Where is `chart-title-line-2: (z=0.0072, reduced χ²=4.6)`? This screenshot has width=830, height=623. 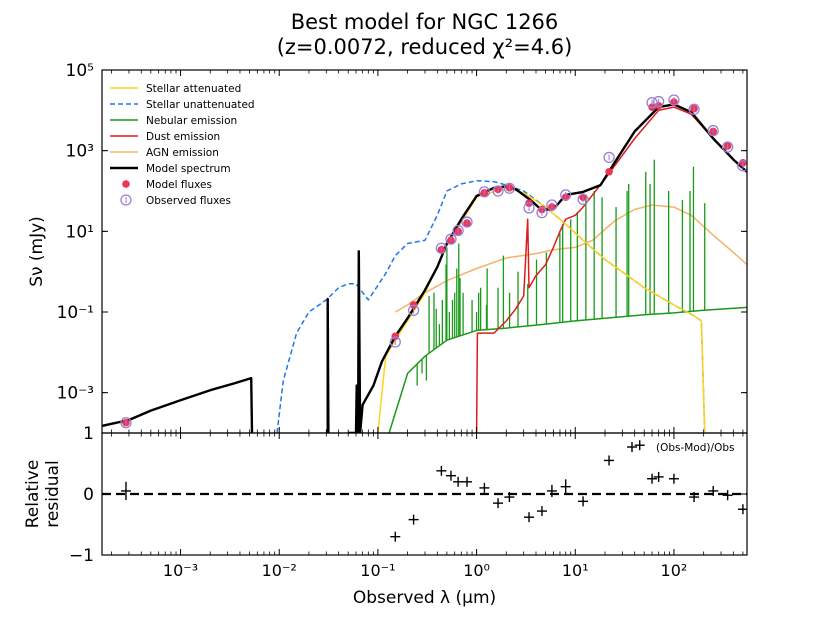 chart-title-line-2: (z=0.0072, reduced χ²=4.6) is located at coordinates (424, 47).